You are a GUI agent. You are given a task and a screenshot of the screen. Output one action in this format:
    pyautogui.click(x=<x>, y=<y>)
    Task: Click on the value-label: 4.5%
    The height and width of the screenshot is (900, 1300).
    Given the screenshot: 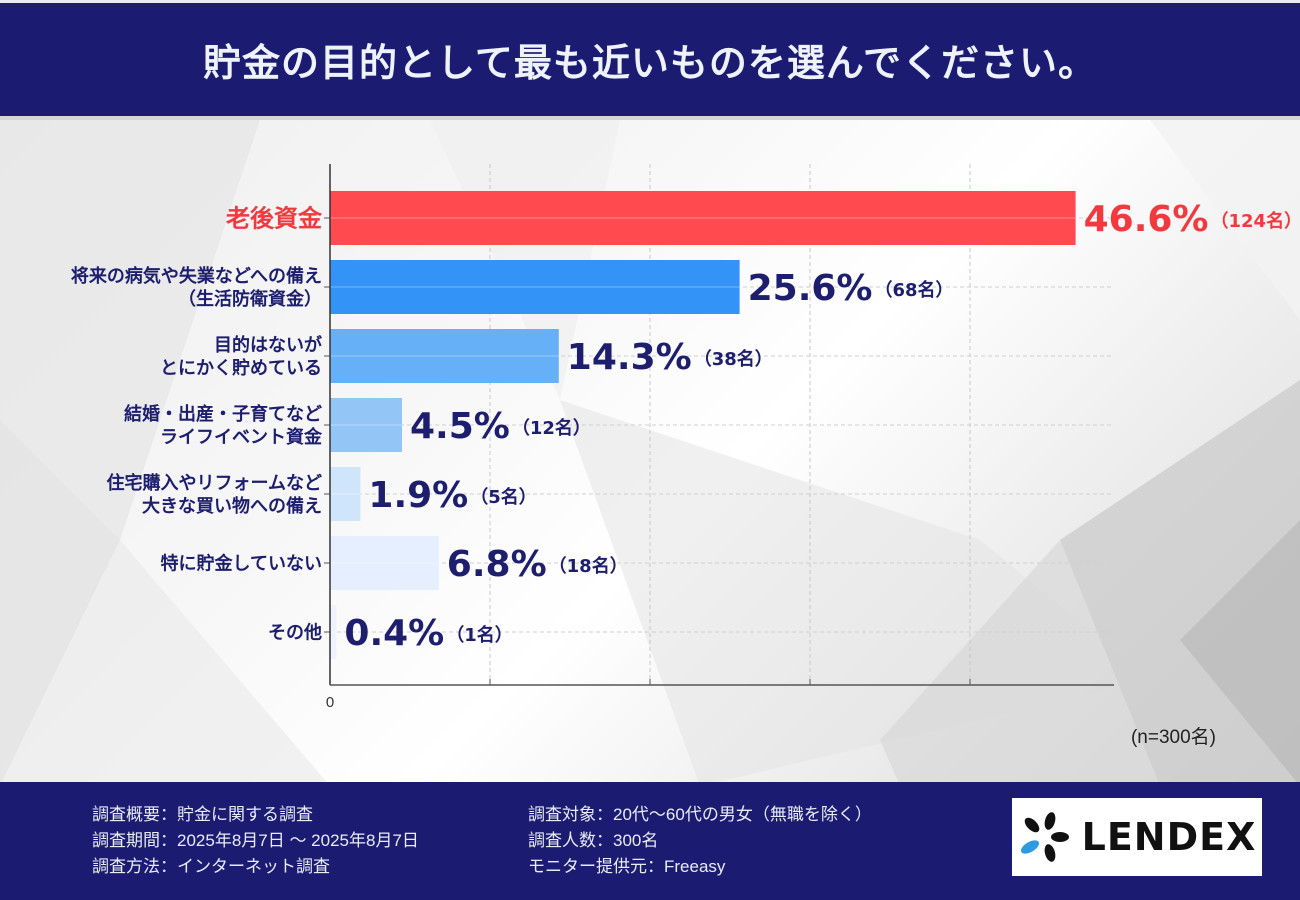 What is the action you would take?
    pyautogui.click(x=460, y=426)
    